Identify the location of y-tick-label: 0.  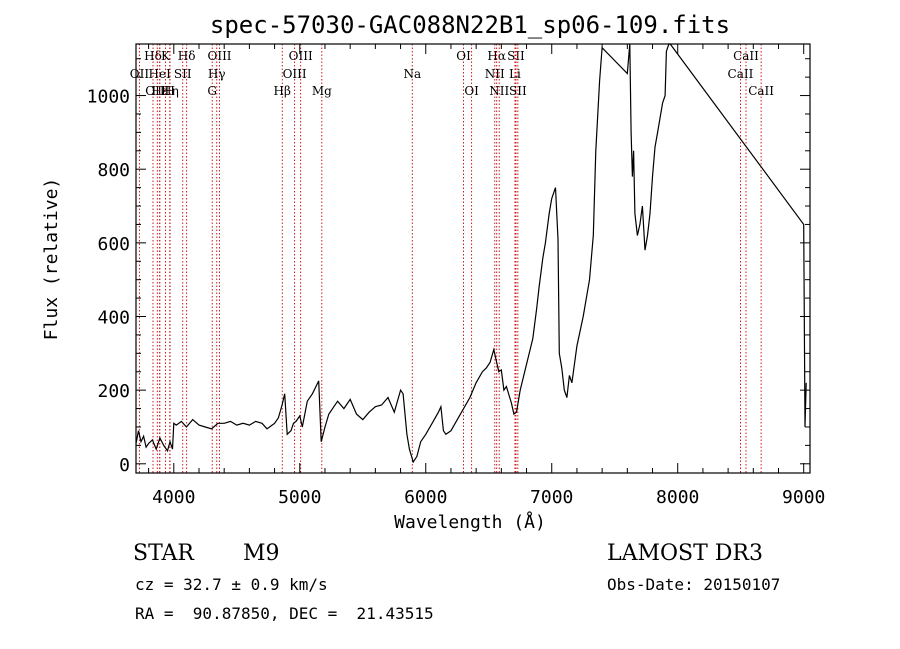
(124, 465).